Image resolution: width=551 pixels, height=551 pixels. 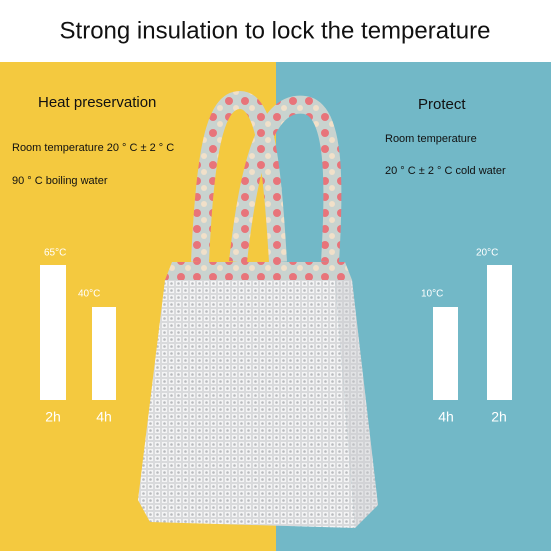 I want to click on header-band, so click(x=275, y=31).